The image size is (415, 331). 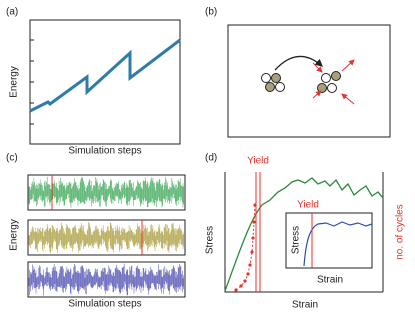 I want to click on annotation: Yield, so click(x=258, y=161).